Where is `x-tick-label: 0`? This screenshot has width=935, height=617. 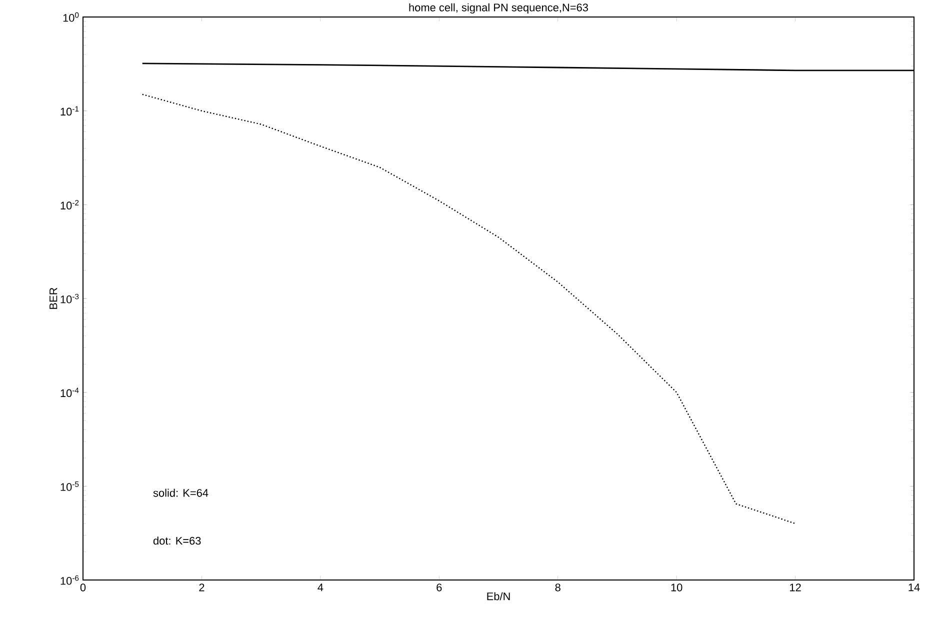 x-tick-label: 0 is located at coordinates (83, 588).